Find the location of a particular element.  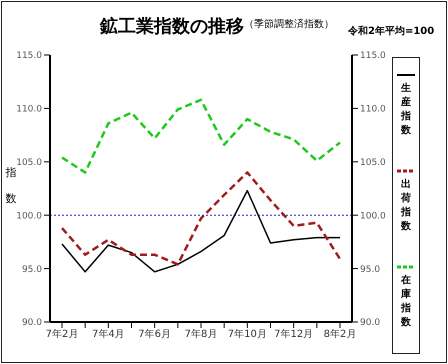

chart-subtitle: （季節調整済指数） is located at coordinates (289, 24).